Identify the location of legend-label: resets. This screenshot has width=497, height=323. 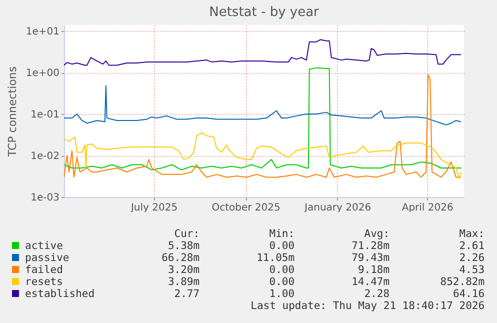
(44, 282).